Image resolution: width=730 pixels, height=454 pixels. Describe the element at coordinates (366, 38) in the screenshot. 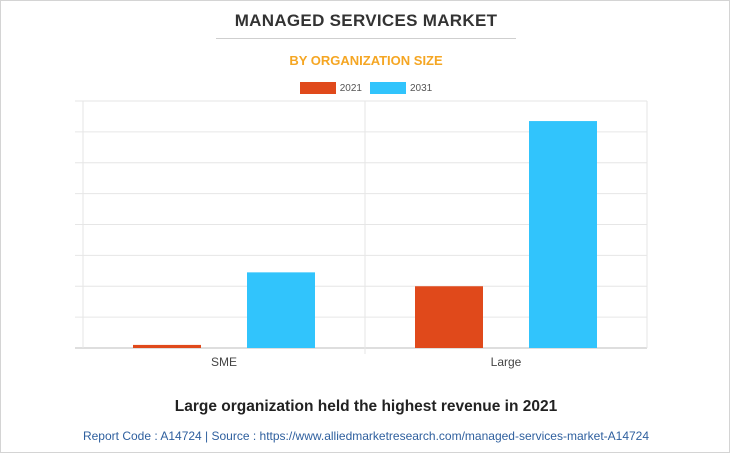

I see `title-divider` at that location.